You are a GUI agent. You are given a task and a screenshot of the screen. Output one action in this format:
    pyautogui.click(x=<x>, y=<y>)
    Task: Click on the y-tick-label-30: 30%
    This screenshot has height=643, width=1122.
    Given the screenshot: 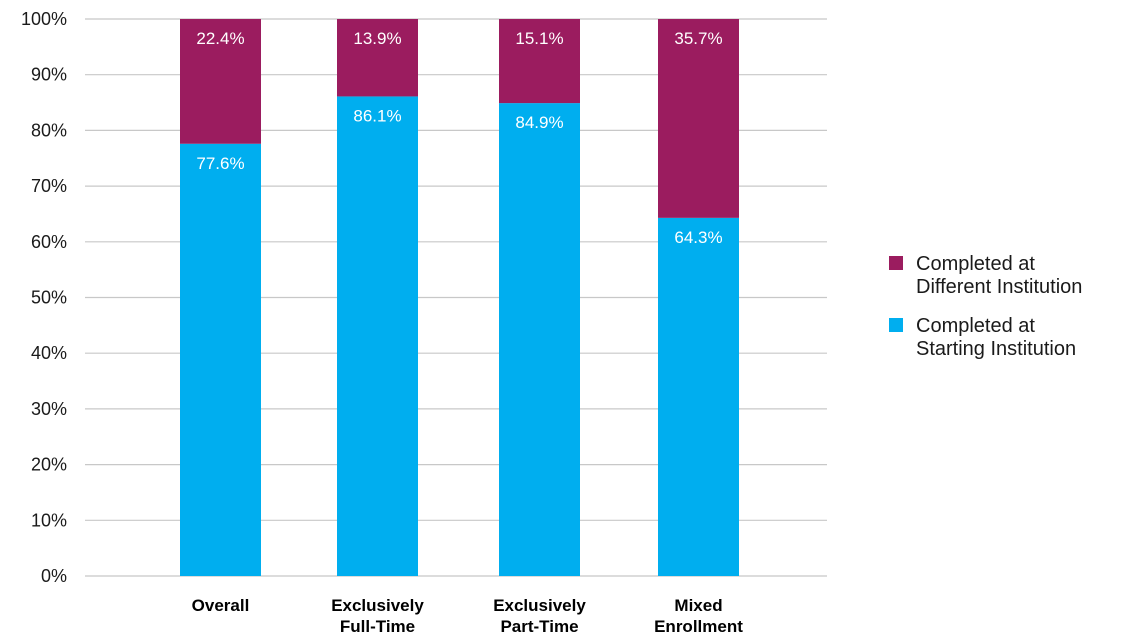 What is the action you would take?
    pyautogui.click(x=49, y=409)
    